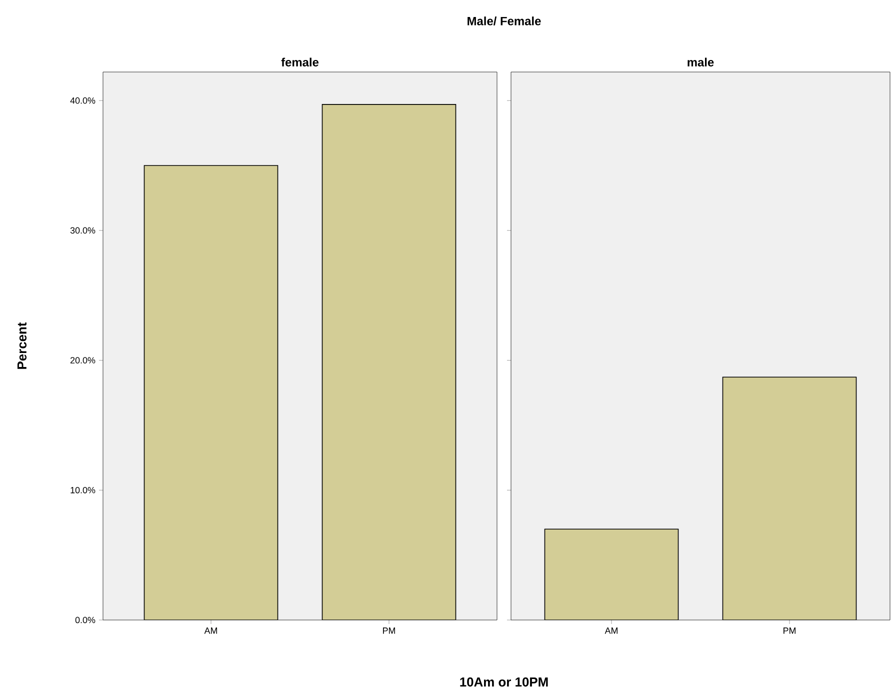 This screenshot has height=692, width=896. What do you see at coordinates (83, 100) in the screenshot?
I see `y-tick-label: 40.0%` at bounding box center [83, 100].